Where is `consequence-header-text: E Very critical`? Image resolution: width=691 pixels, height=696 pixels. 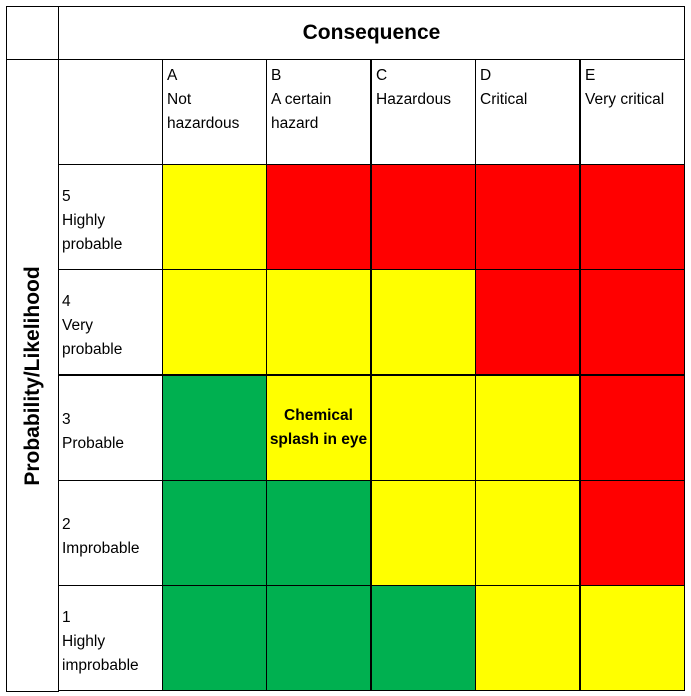
consequence-header-text: E Very critical is located at coordinates (624, 88).